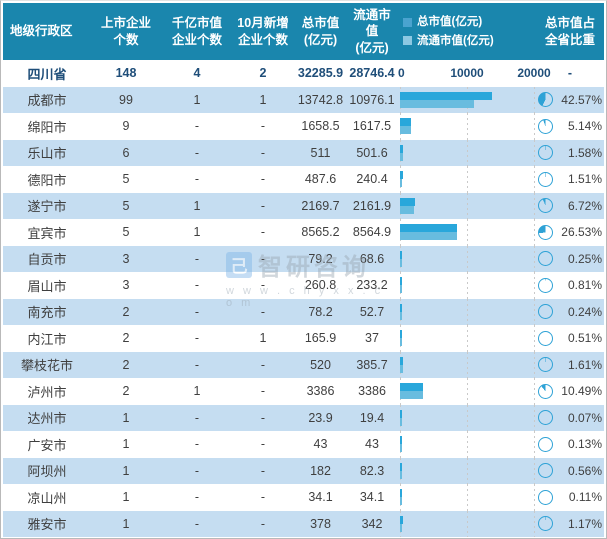 The width and height of the screenshot is (607, 539). Describe the element at coordinates (320, 152) in the screenshot. I see `total-market-cap: 511` at that location.